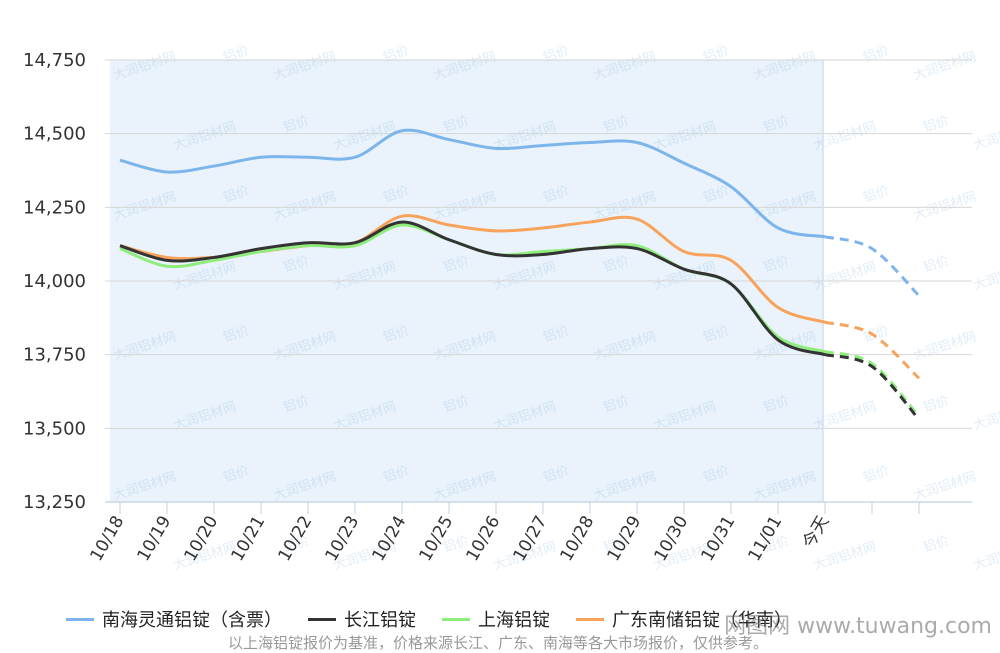  What do you see at coordinates (54, 428) in the screenshot?
I see `y-tick-label: 13,500` at bounding box center [54, 428].